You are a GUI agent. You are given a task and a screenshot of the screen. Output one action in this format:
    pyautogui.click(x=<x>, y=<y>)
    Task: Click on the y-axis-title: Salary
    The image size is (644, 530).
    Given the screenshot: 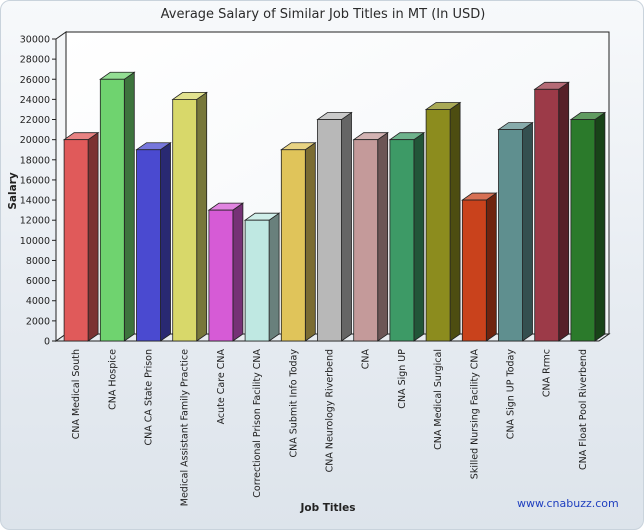 What is the action you would take?
    pyautogui.click(x=13, y=191)
    